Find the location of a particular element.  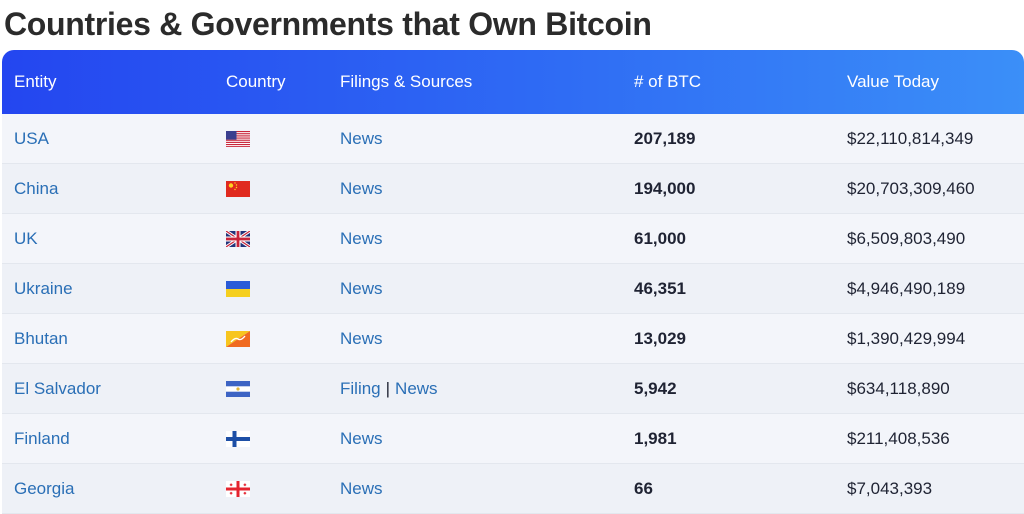

entity-link: El Salvador is located at coordinates (57, 388).